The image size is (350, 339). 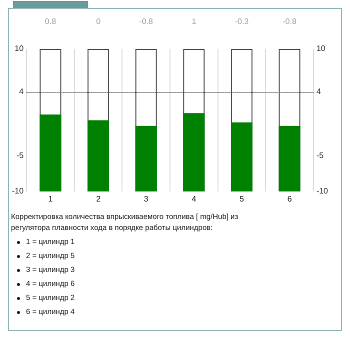 I want to click on y2-tick-label: -10, so click(x=322, y=191).